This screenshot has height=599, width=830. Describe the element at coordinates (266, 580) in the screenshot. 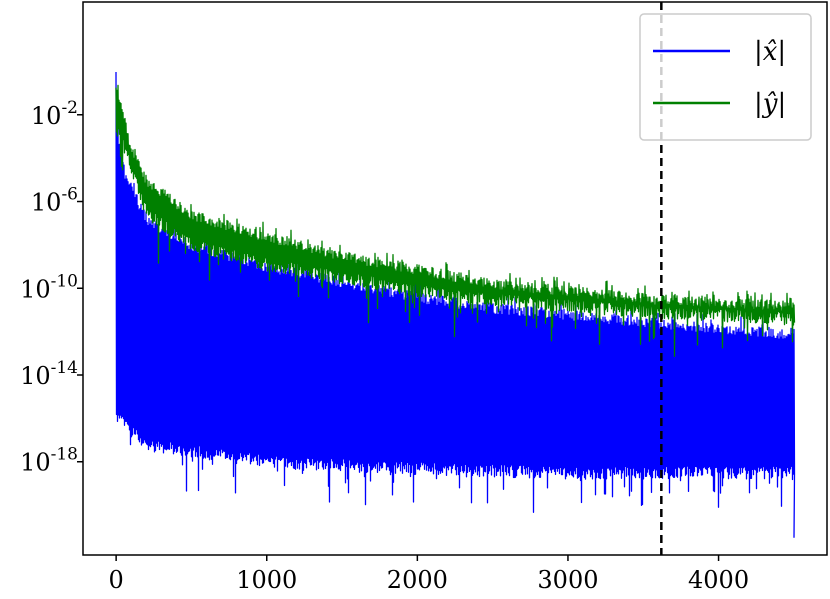

I see `x-tick-label: 1000` at that location.